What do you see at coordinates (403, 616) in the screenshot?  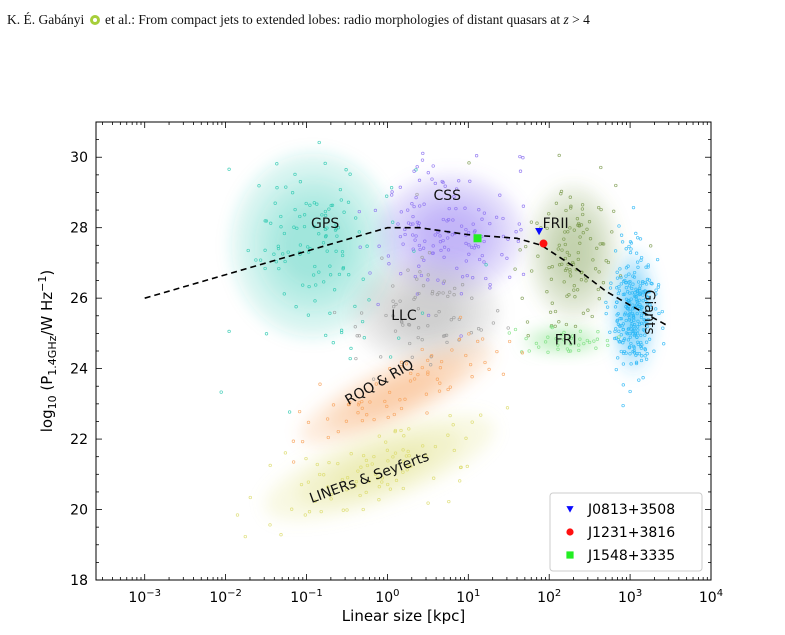 I see `x-axis-label: Linear size [kpc]` at bounding box center [403, 616].